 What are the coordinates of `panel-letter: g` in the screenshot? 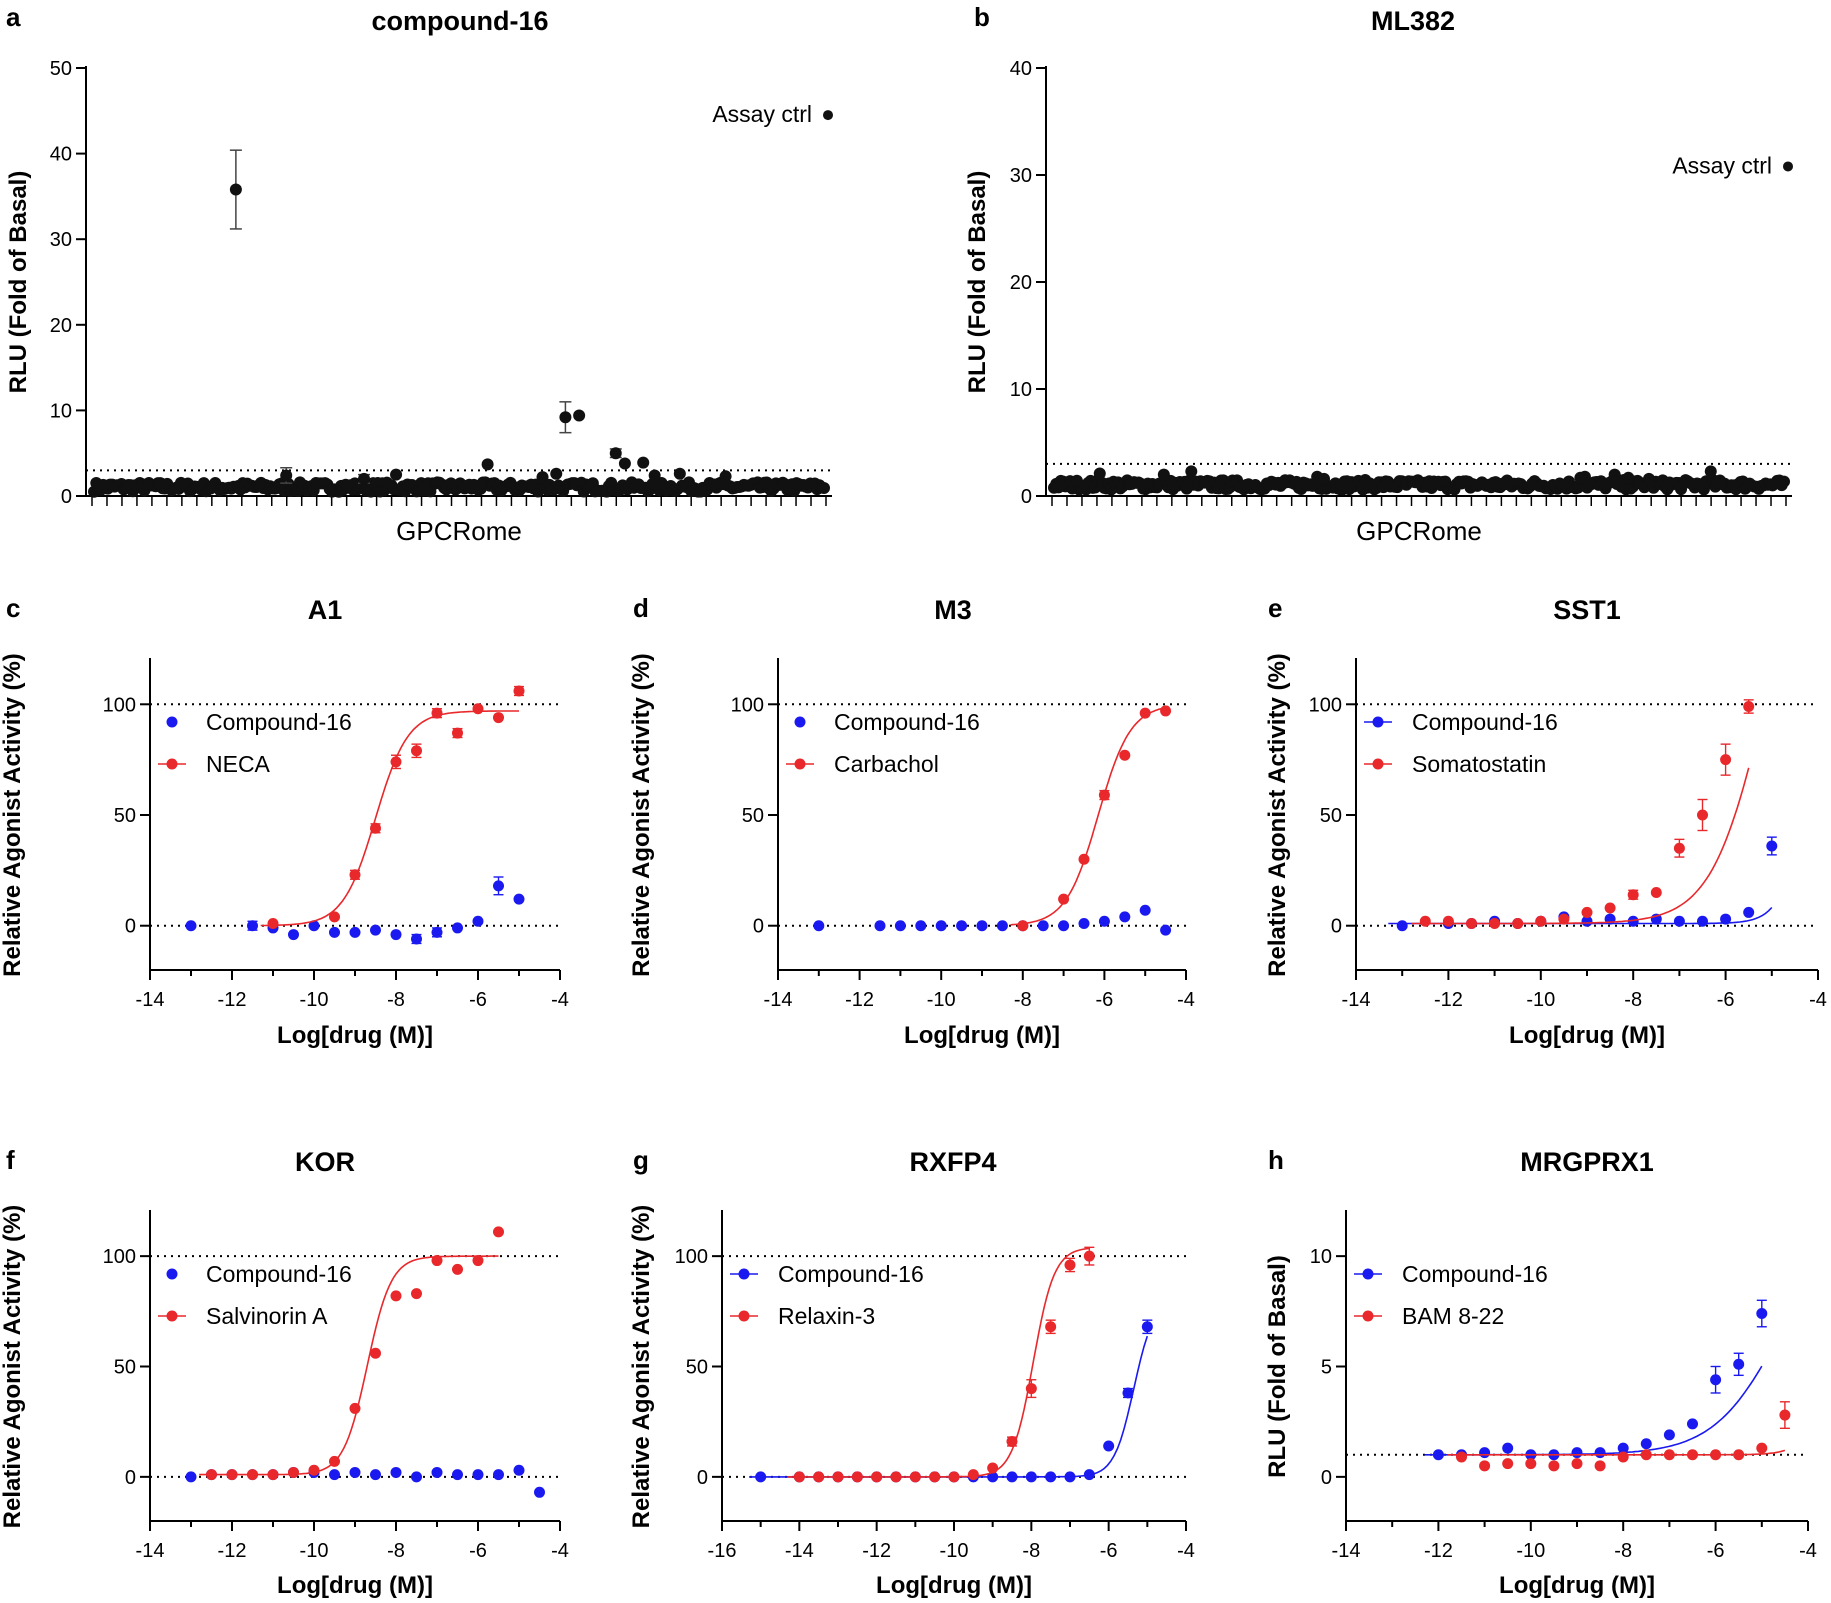 It's located at (641, 1160).